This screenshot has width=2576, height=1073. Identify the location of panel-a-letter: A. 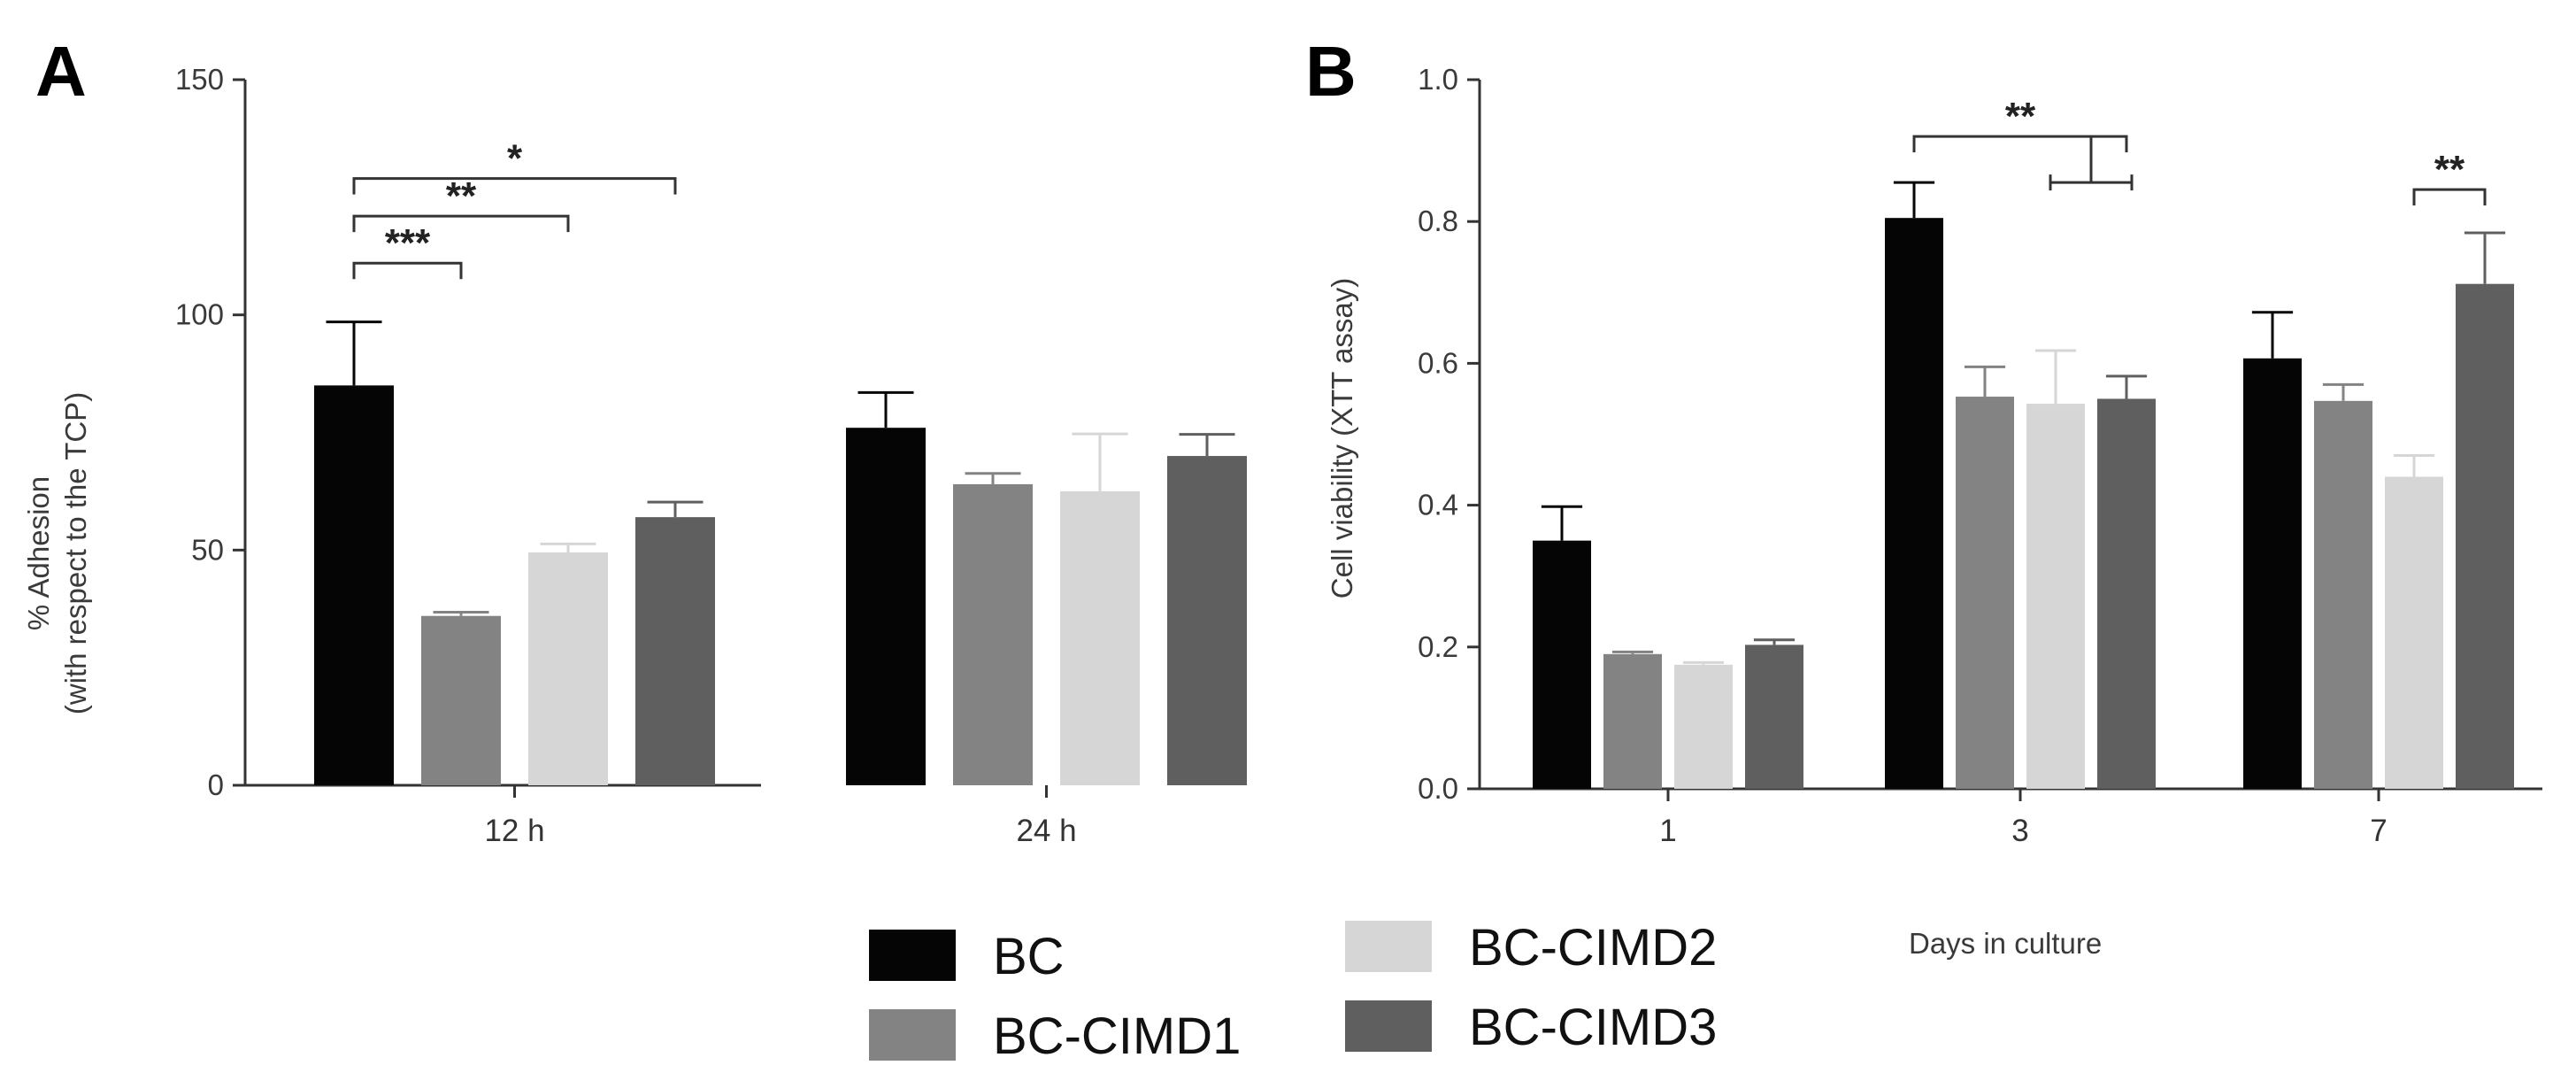
(61, 71).